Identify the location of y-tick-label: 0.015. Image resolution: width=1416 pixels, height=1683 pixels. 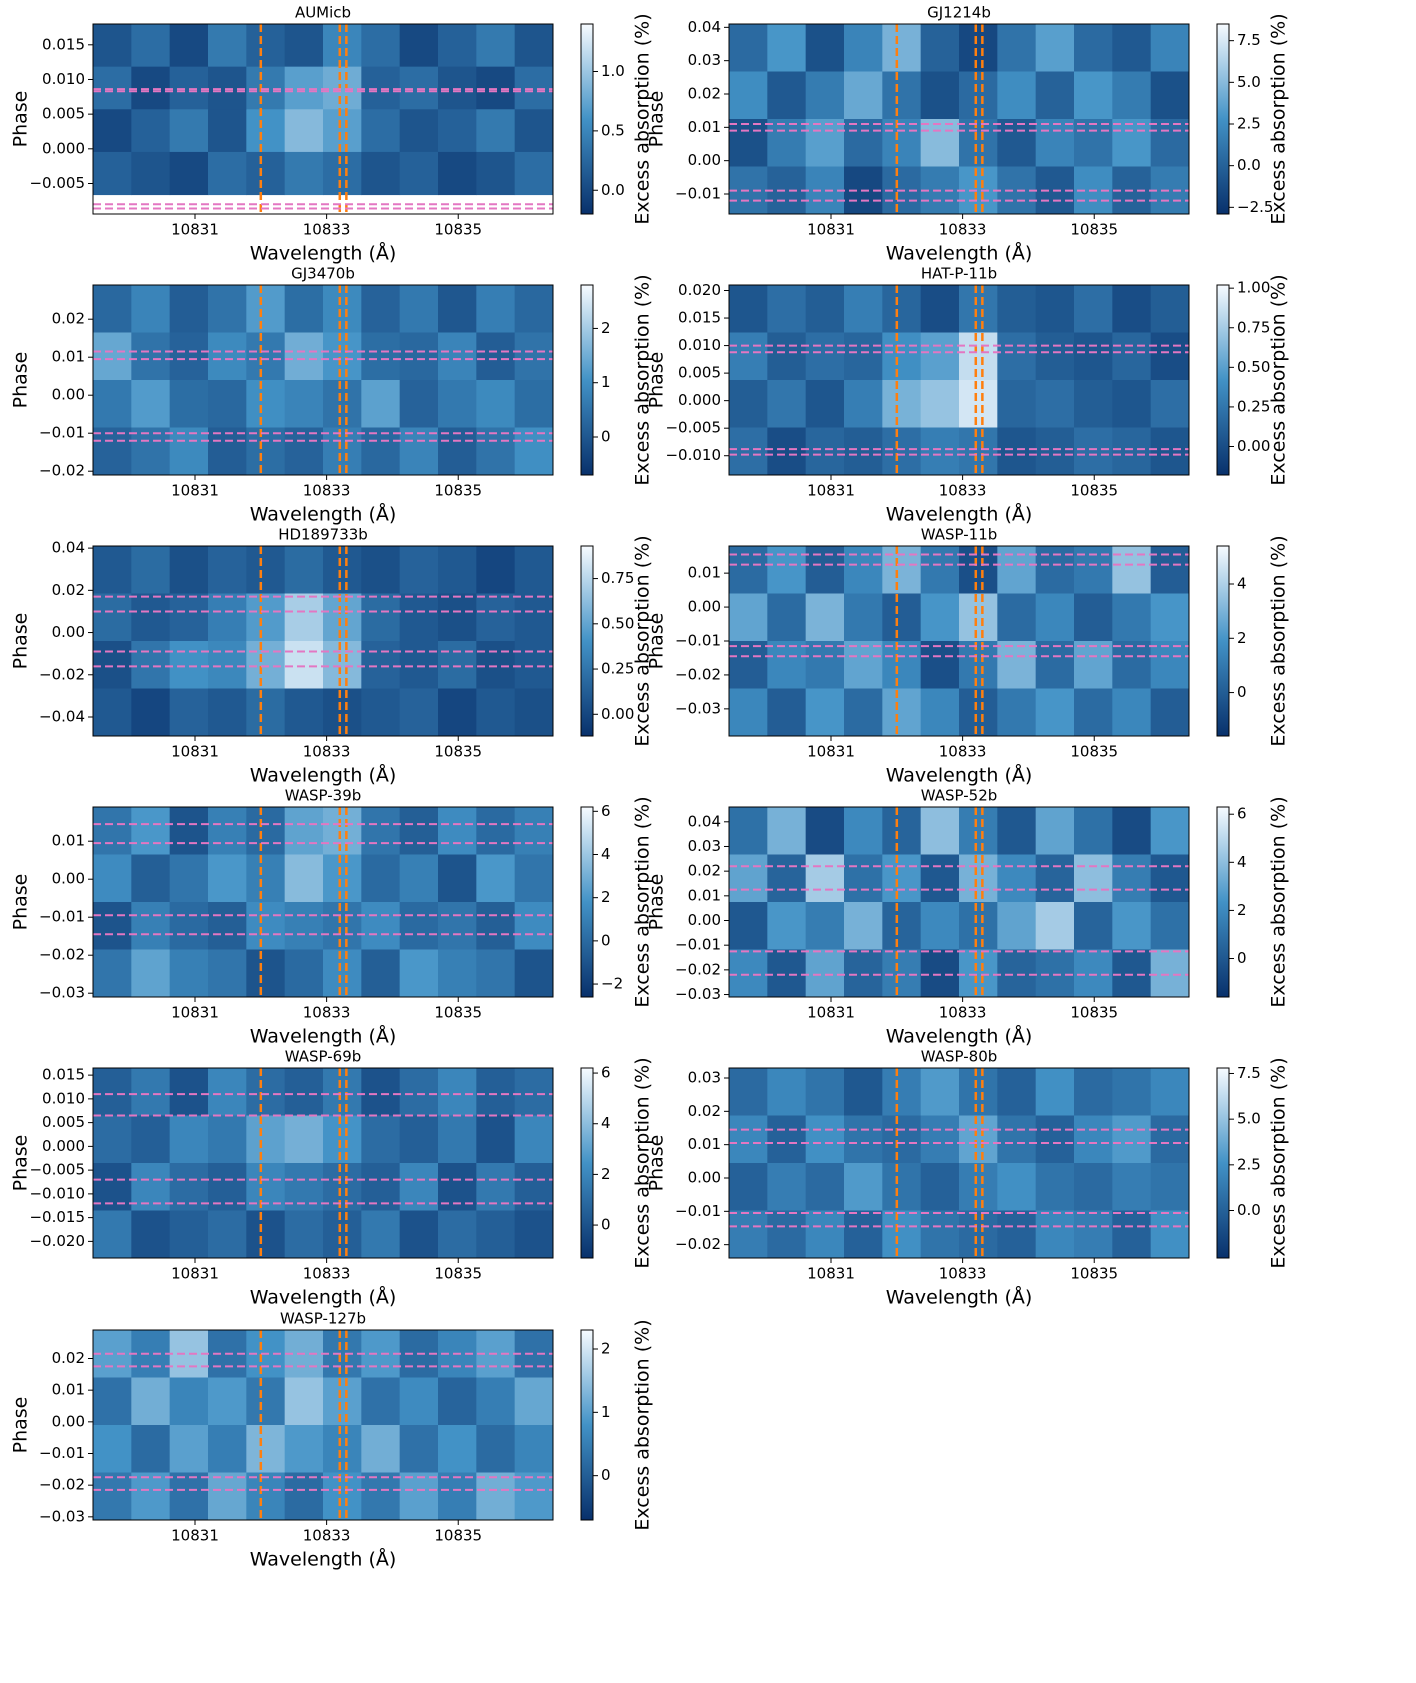
(63, 1075).